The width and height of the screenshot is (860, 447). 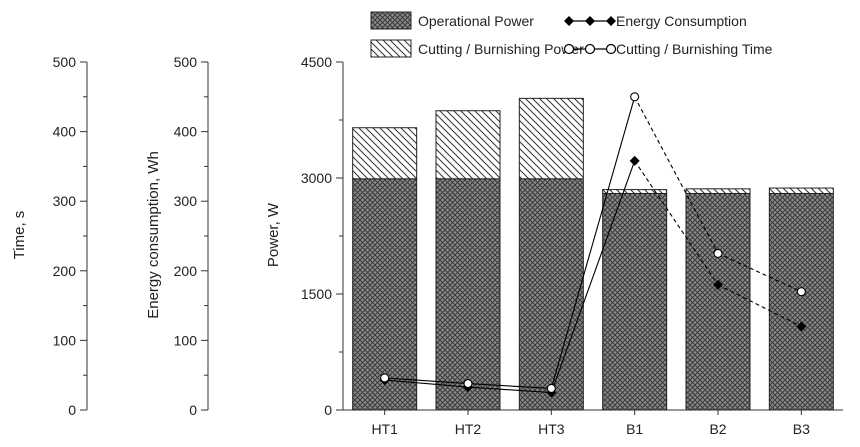 What do you see at coordinates (551, 388) in the screenshot?
I see `point-cutting-burnishing-time-ht3` at bounding box center [551, 388].